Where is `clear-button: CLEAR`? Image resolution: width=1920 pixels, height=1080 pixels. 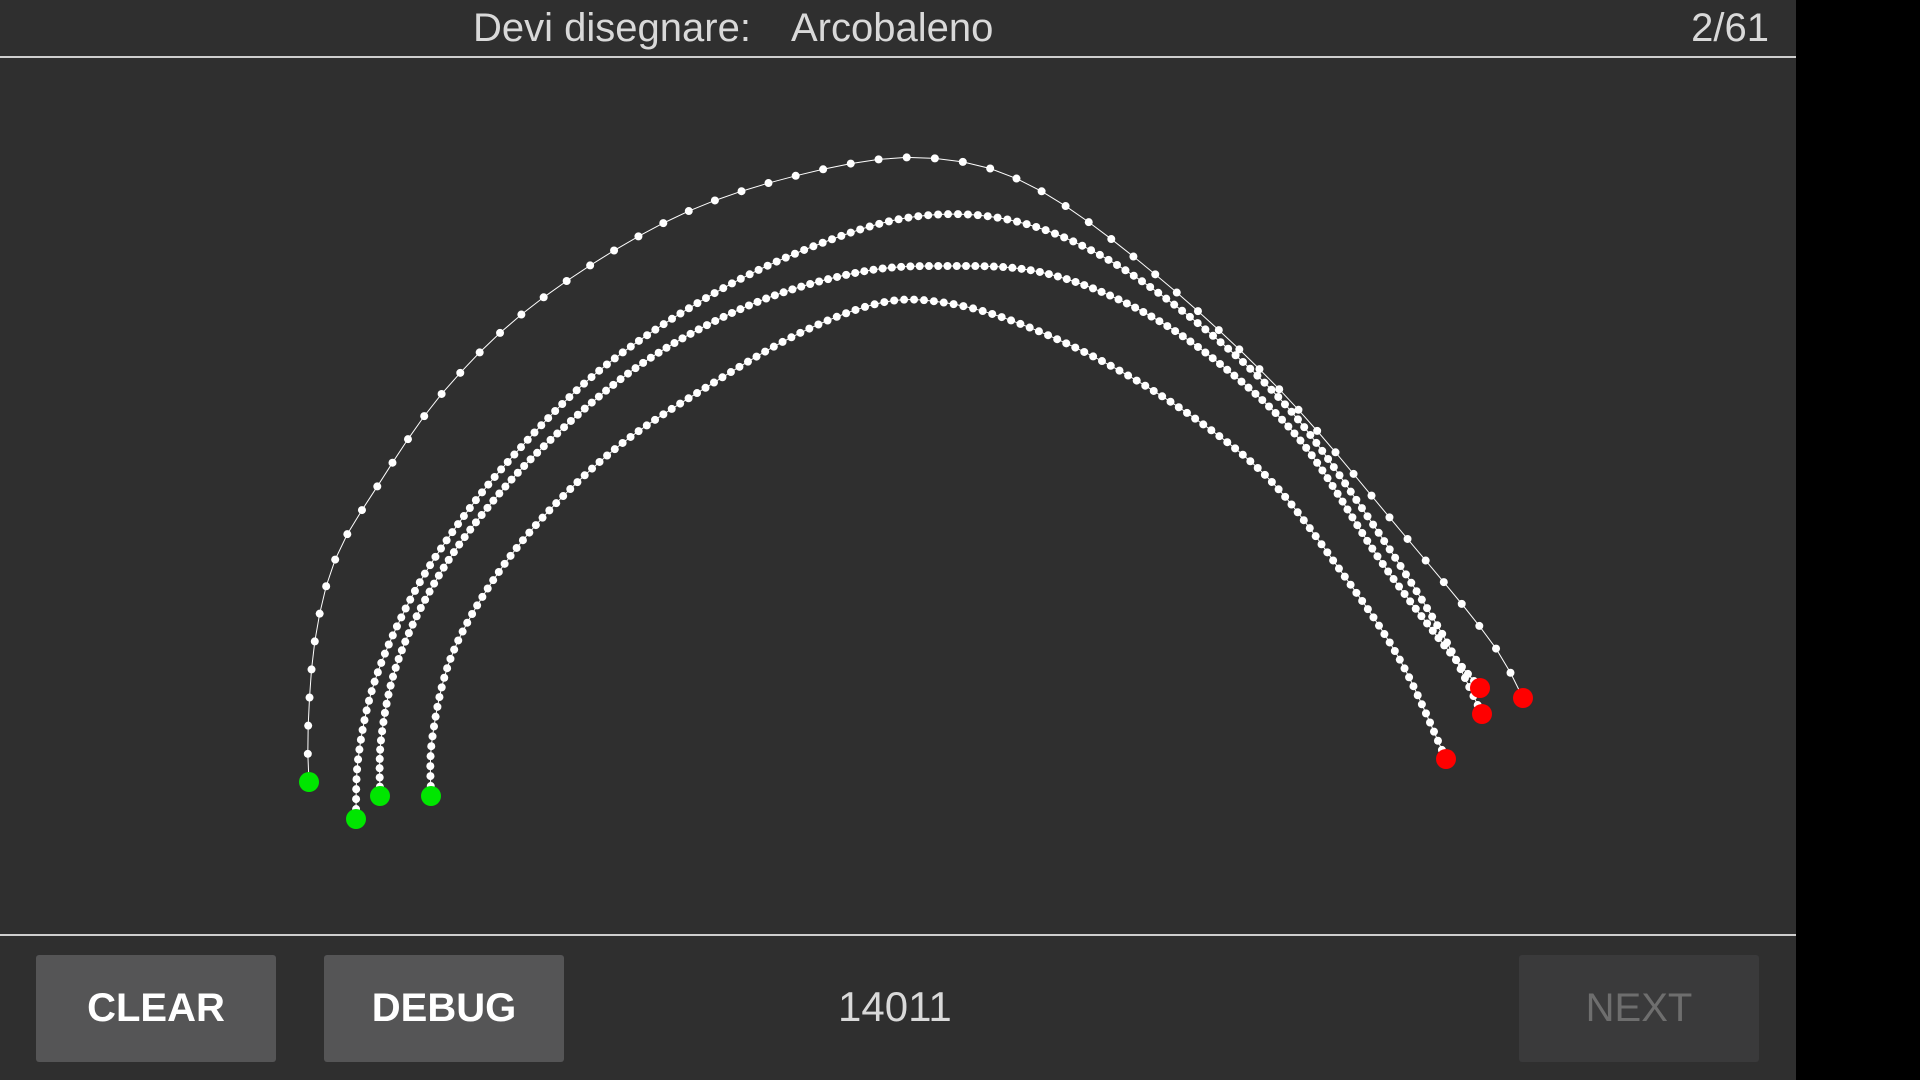
clear-button: CLEAR is located at coordinates (156, 1008).